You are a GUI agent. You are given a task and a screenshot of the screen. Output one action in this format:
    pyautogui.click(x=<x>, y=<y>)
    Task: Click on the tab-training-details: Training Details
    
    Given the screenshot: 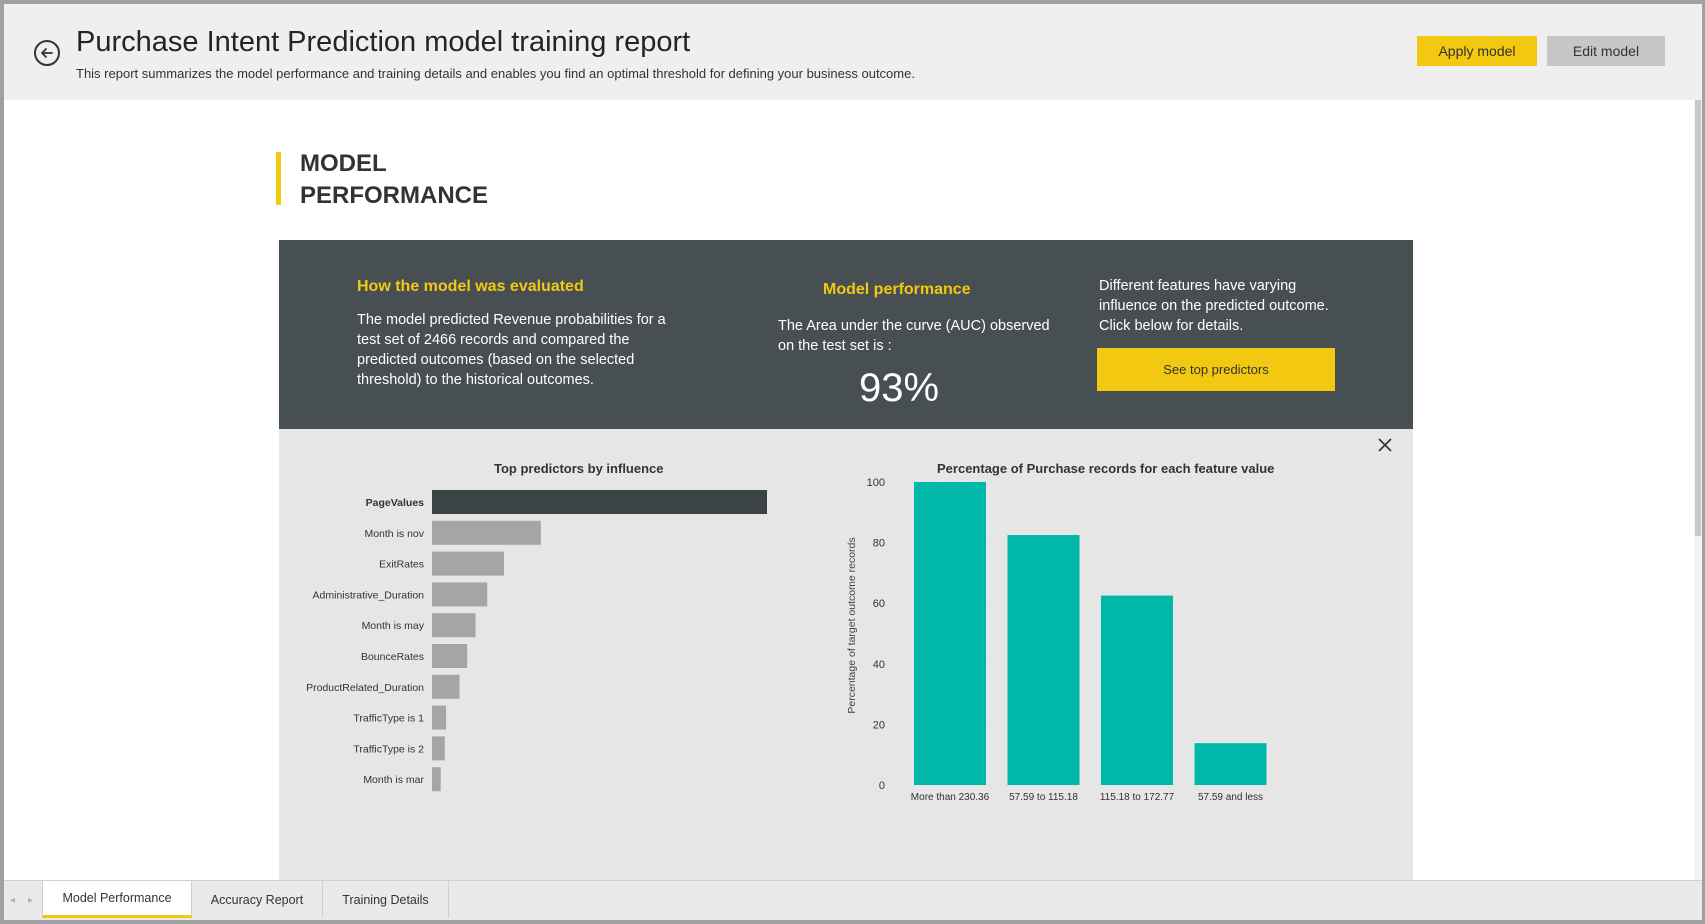 What is the action you would take?
    pyautogui.click(x=386, y=899)
    